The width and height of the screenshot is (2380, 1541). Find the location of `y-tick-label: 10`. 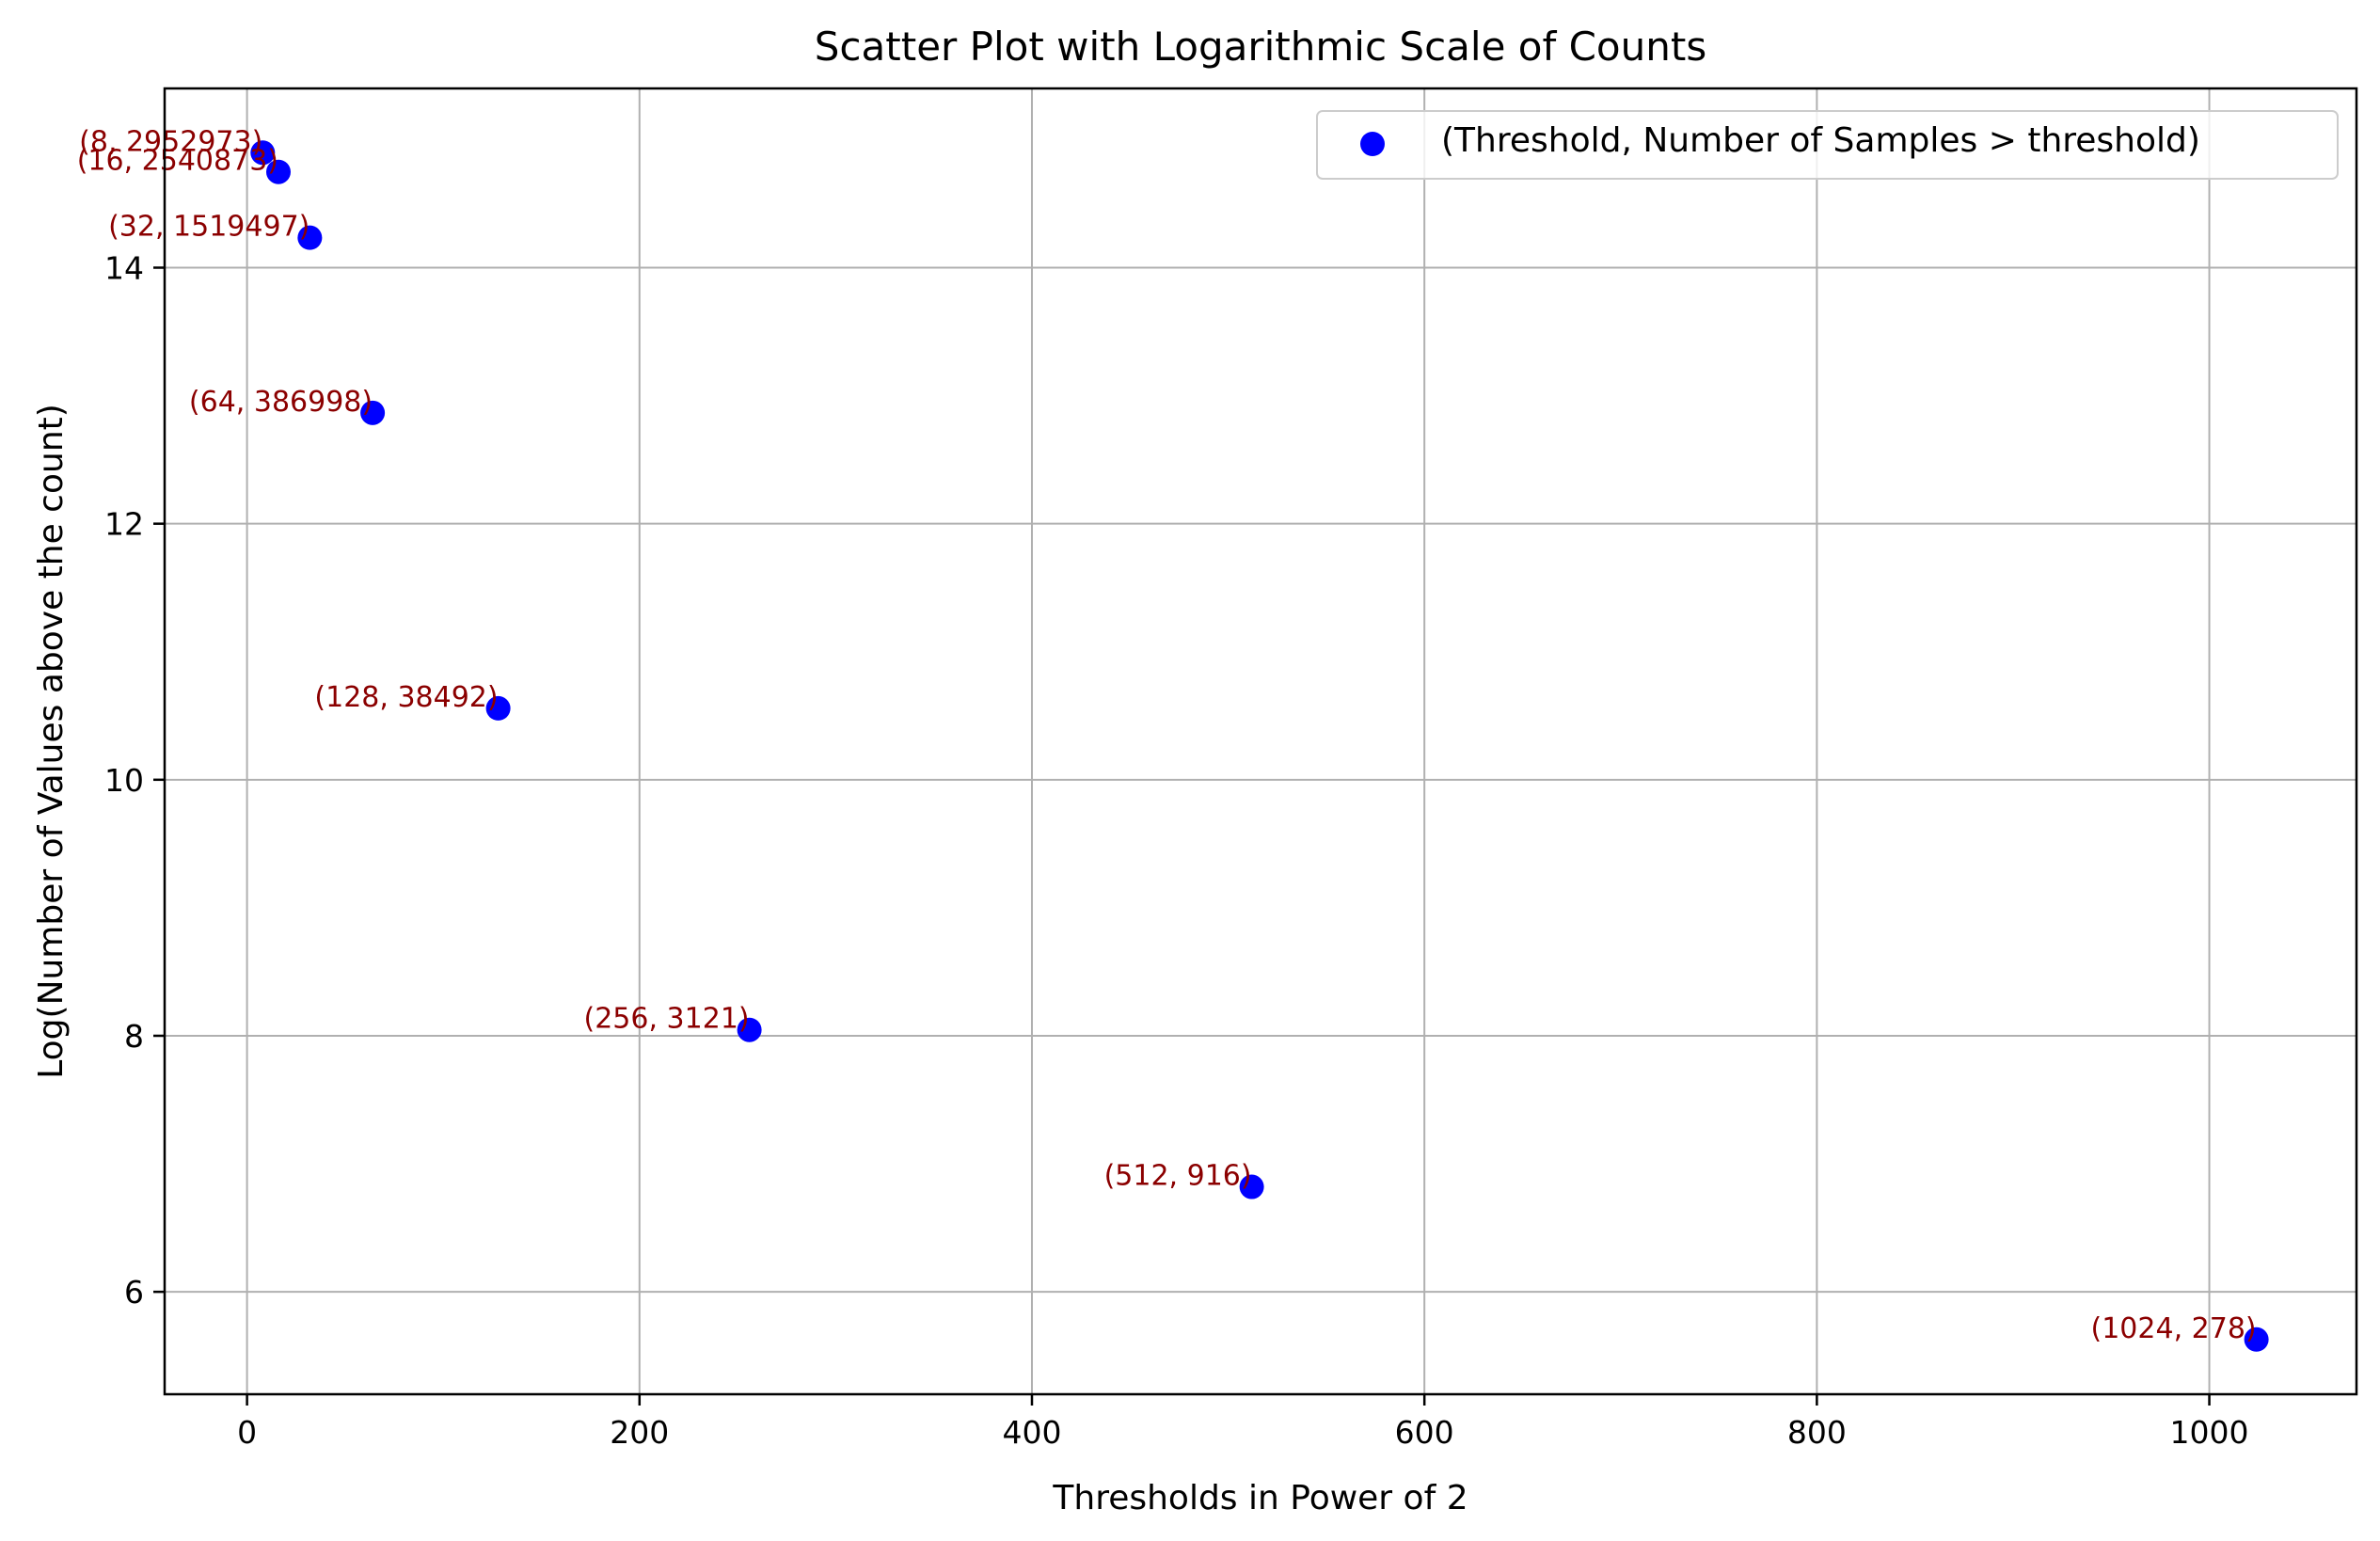

y-tick-label: 10 is located at coordinates (124, 780).